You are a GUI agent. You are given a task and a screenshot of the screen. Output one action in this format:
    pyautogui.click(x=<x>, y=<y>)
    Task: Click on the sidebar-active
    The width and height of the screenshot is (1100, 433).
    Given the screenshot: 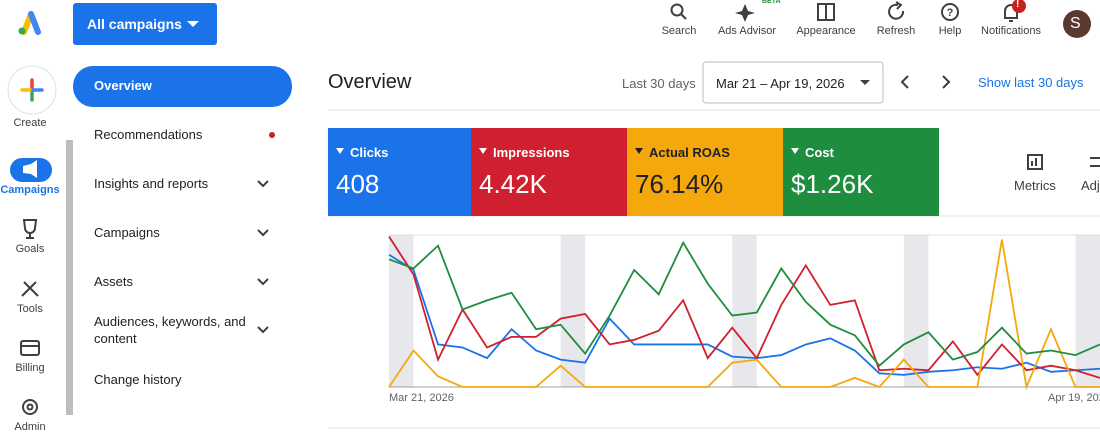 What is the action you would take?
    pyautogui.click(x=182, y=86)
    